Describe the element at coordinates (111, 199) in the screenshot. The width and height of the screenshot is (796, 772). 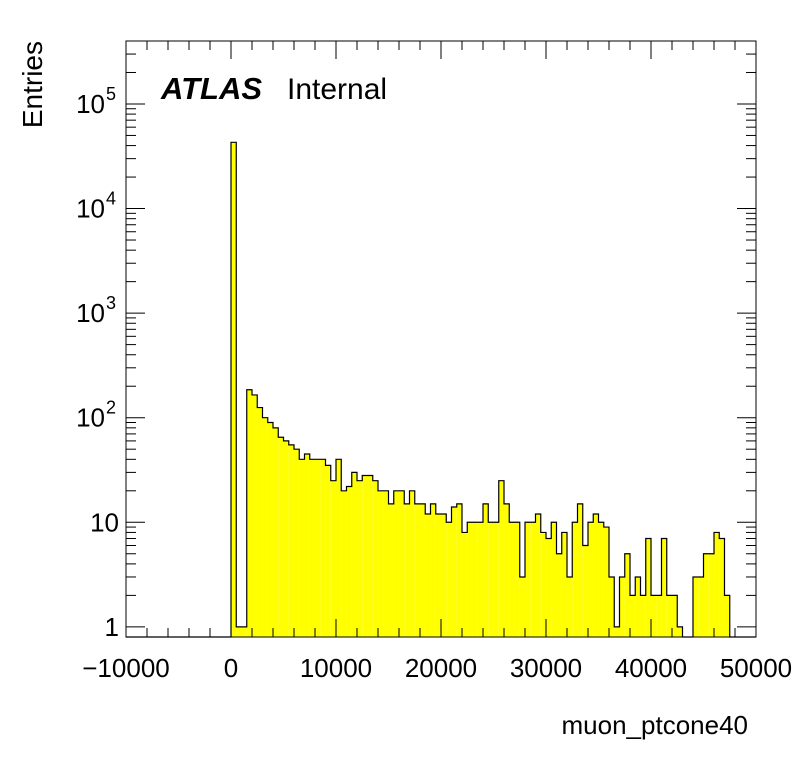
I see `y-tick-label-exponent: 4` at that location.